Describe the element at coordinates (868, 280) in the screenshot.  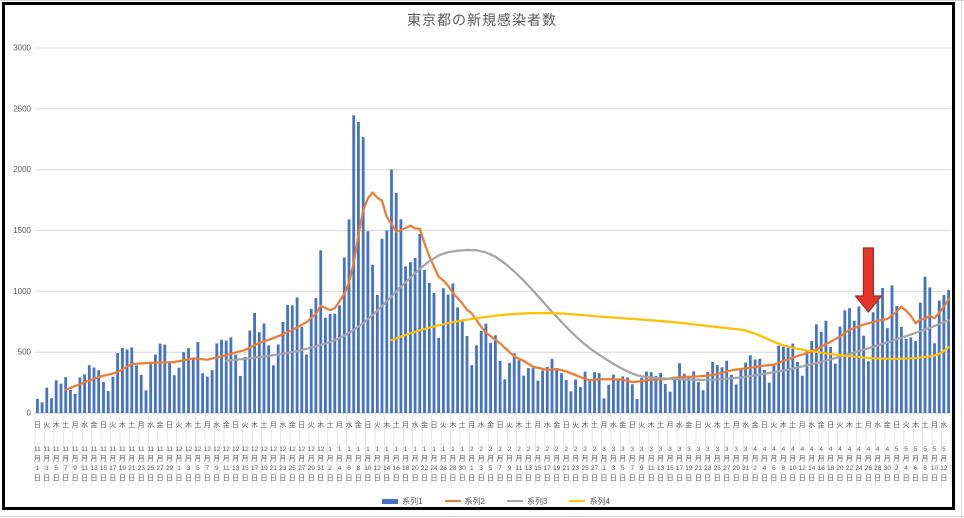
I see `red-arrow-annotation` at that location.